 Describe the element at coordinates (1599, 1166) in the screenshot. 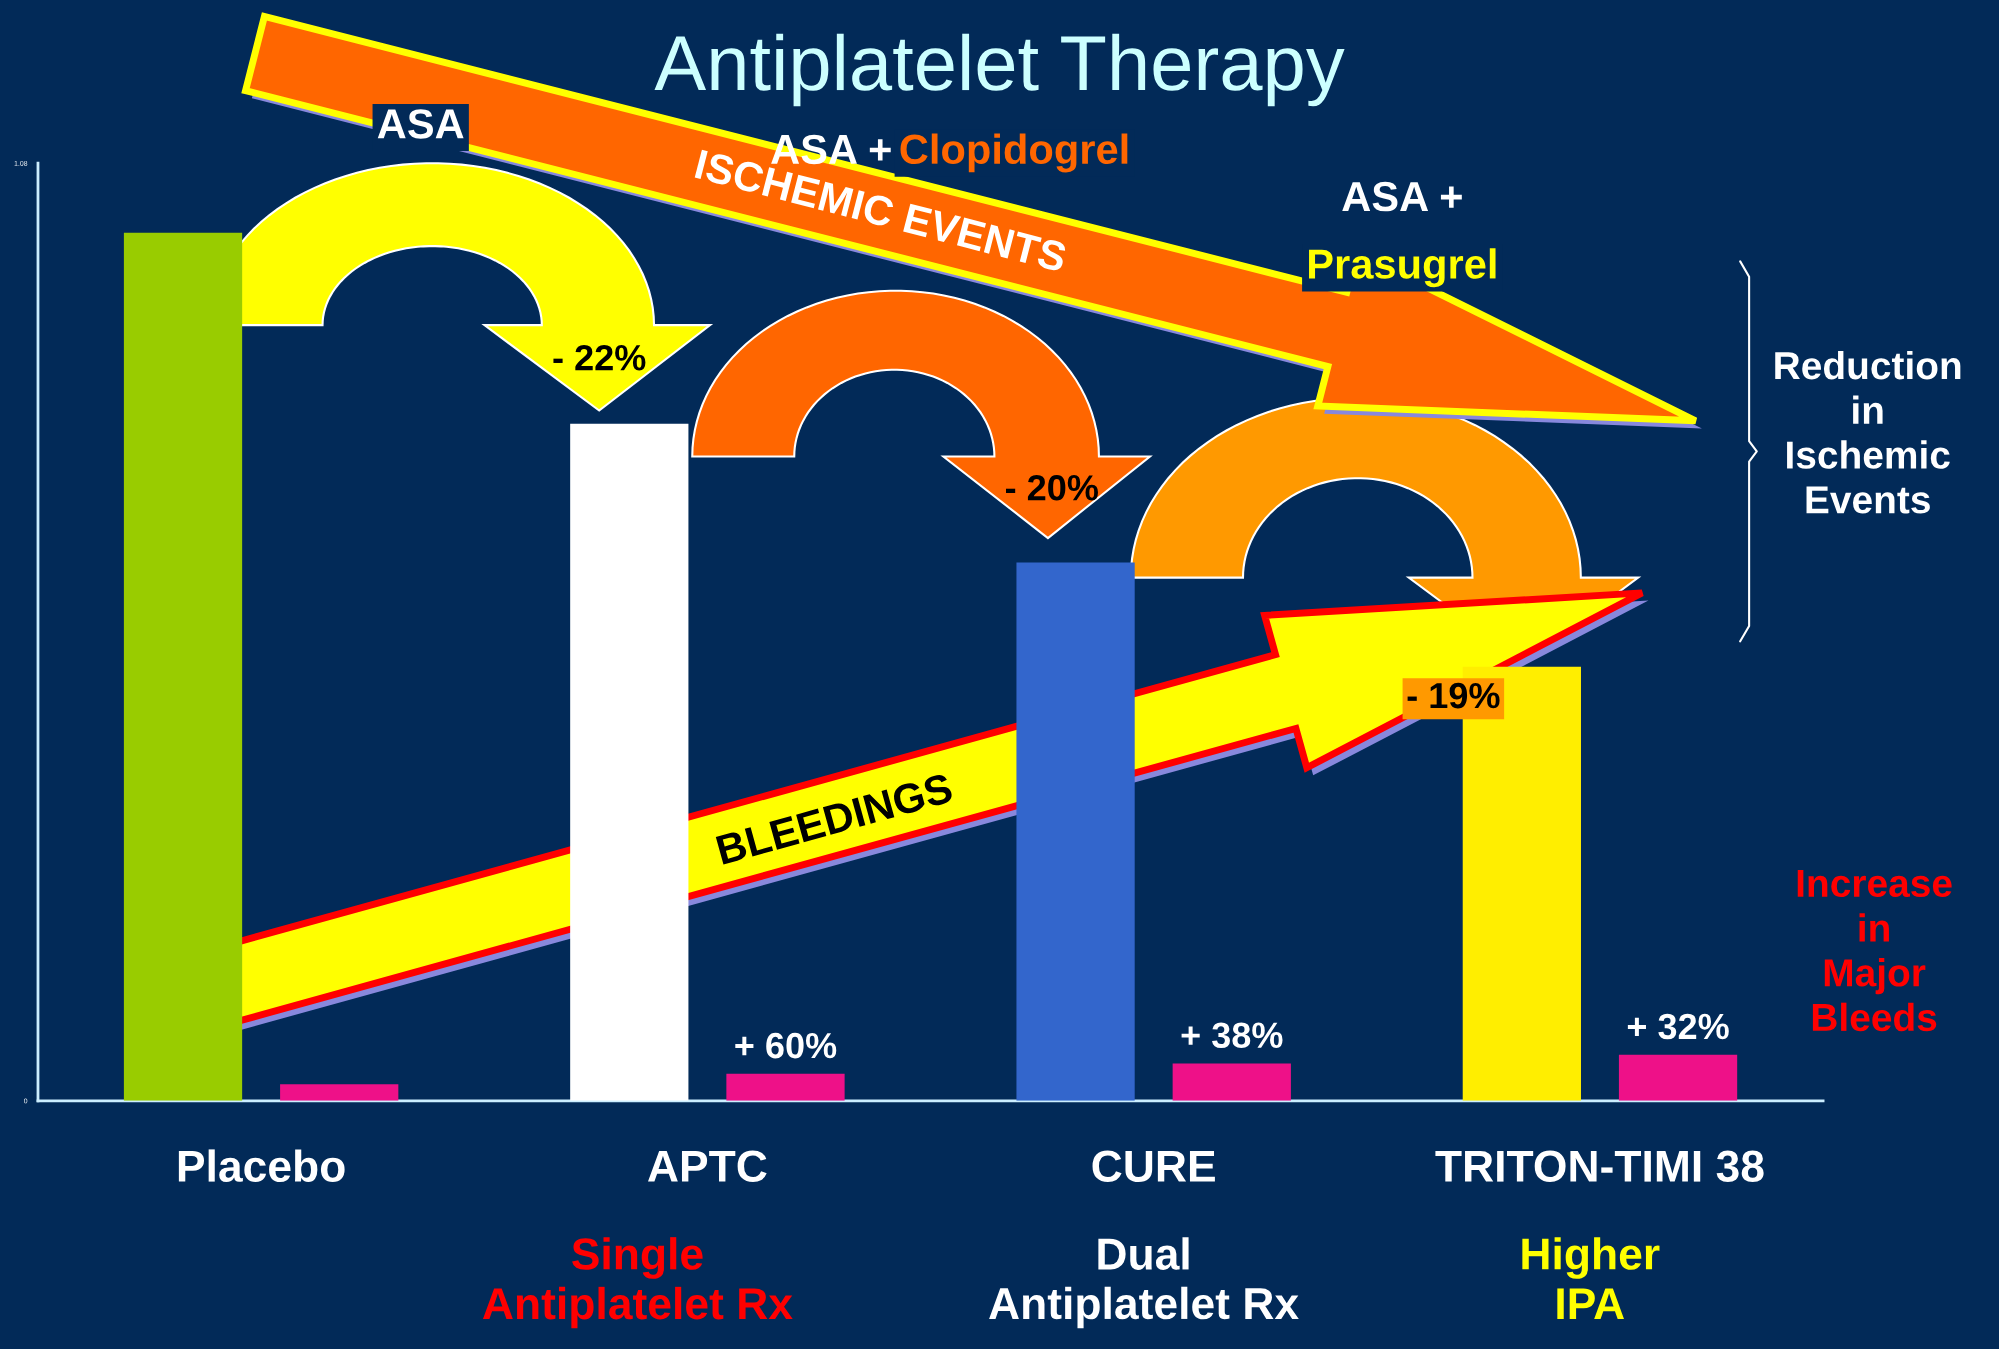

I see `x-tick-label: TRITON-TIMI 38` at that location.